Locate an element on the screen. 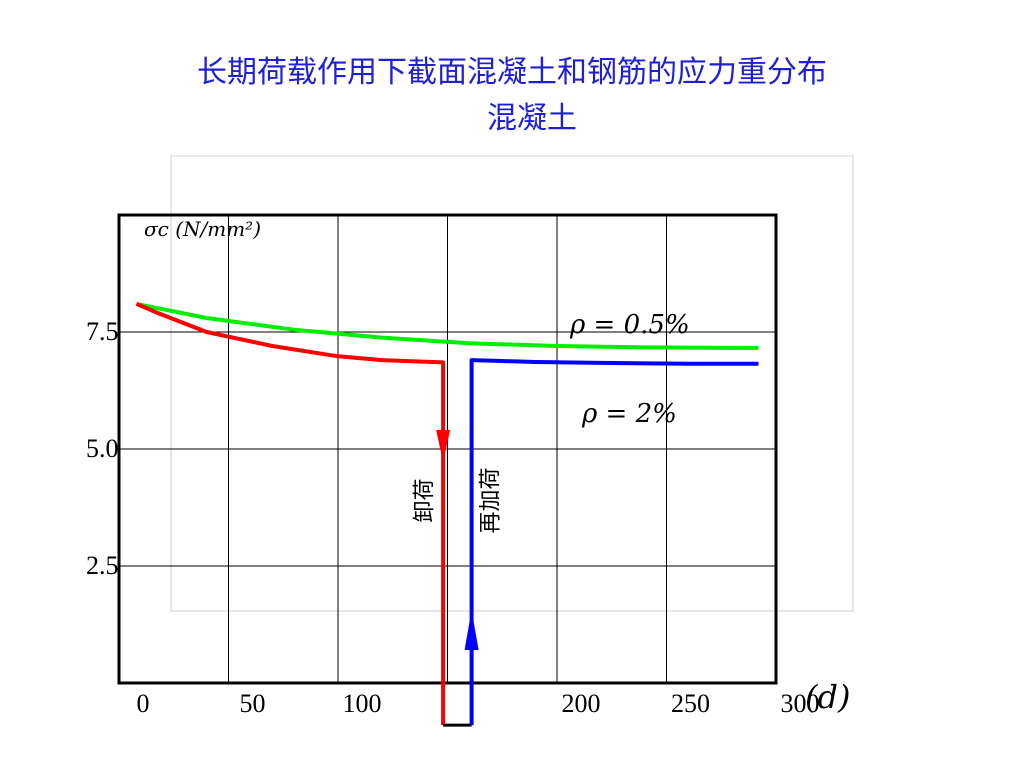 The image size is (1024, 768). x-tick-label: 300 is located at coordinates (800, 703).